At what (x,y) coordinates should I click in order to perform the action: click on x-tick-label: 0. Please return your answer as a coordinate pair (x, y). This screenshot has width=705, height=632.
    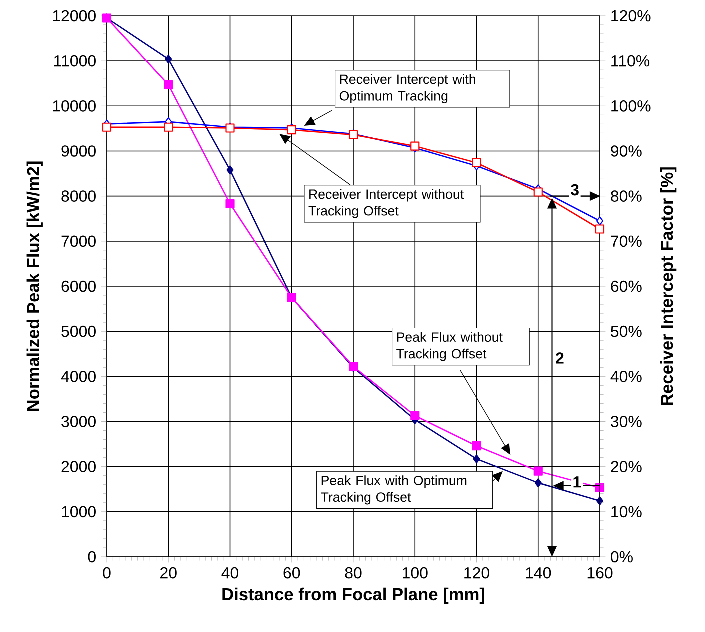
    Looking at the image, I should click on (107, 573).